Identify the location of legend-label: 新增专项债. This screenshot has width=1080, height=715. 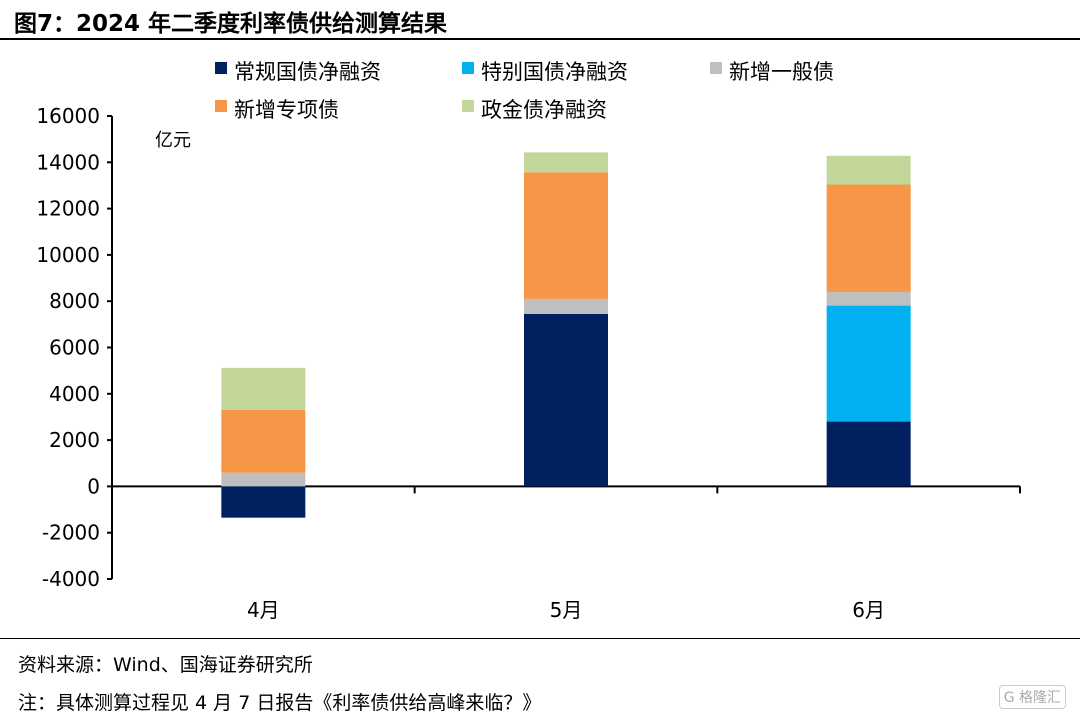
(286, 110).